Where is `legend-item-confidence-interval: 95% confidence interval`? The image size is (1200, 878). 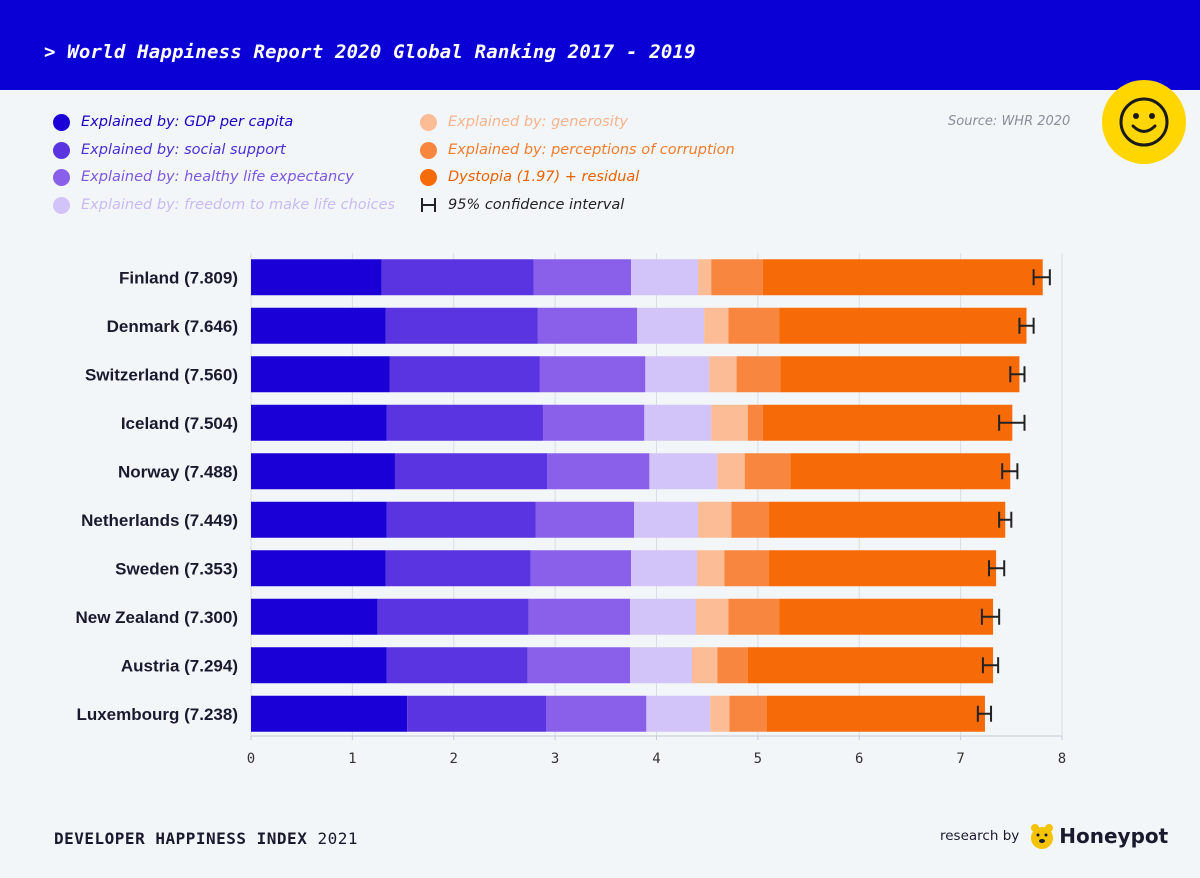
legend-item-confidence-interval: 95% confidence interval is located at coordinates (522, 205).